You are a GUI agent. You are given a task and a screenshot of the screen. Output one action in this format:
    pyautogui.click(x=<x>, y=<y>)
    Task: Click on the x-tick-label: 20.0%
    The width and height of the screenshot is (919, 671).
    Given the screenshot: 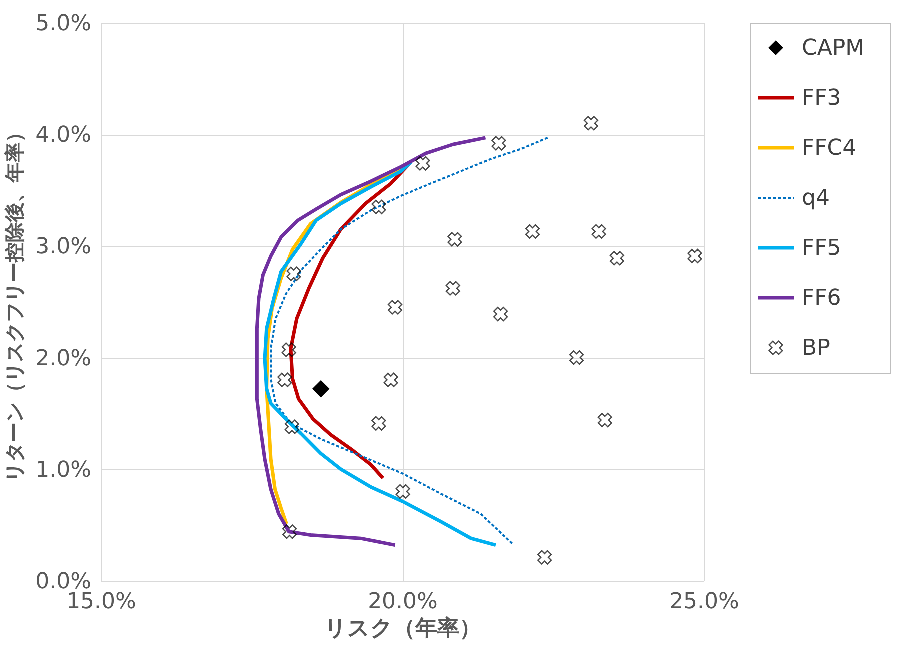 What is the action you would take?
    pyautogui.click(x=403, y=602)
    